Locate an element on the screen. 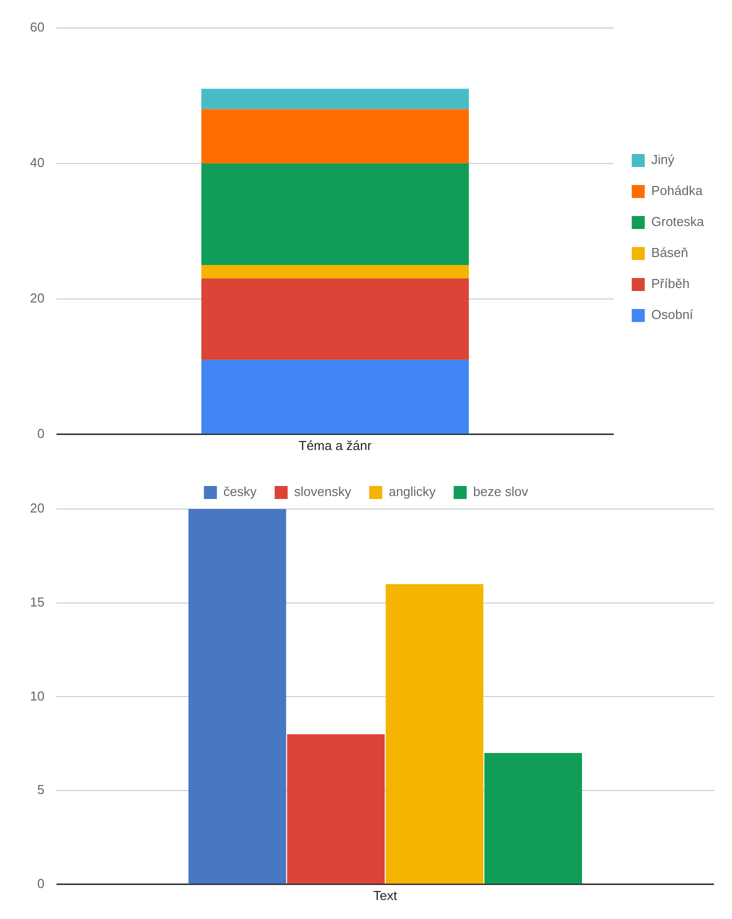  legend-label: beze slov is located at coordinates (501, 492).